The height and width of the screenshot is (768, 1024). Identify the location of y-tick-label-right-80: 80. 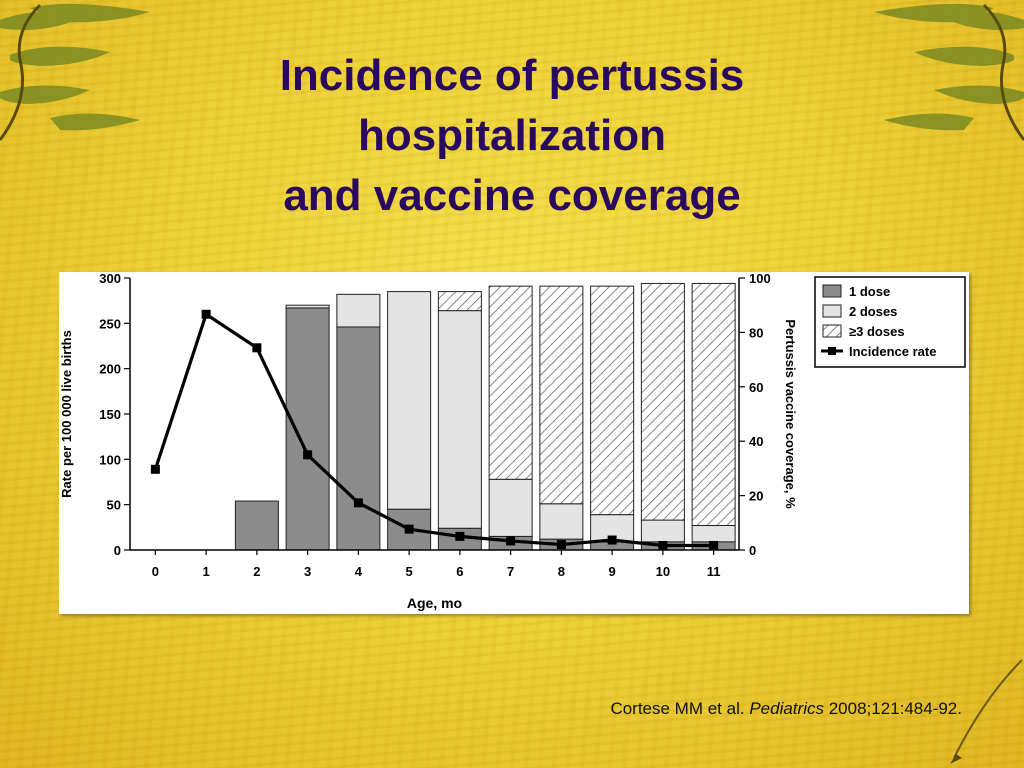
(756, 332).